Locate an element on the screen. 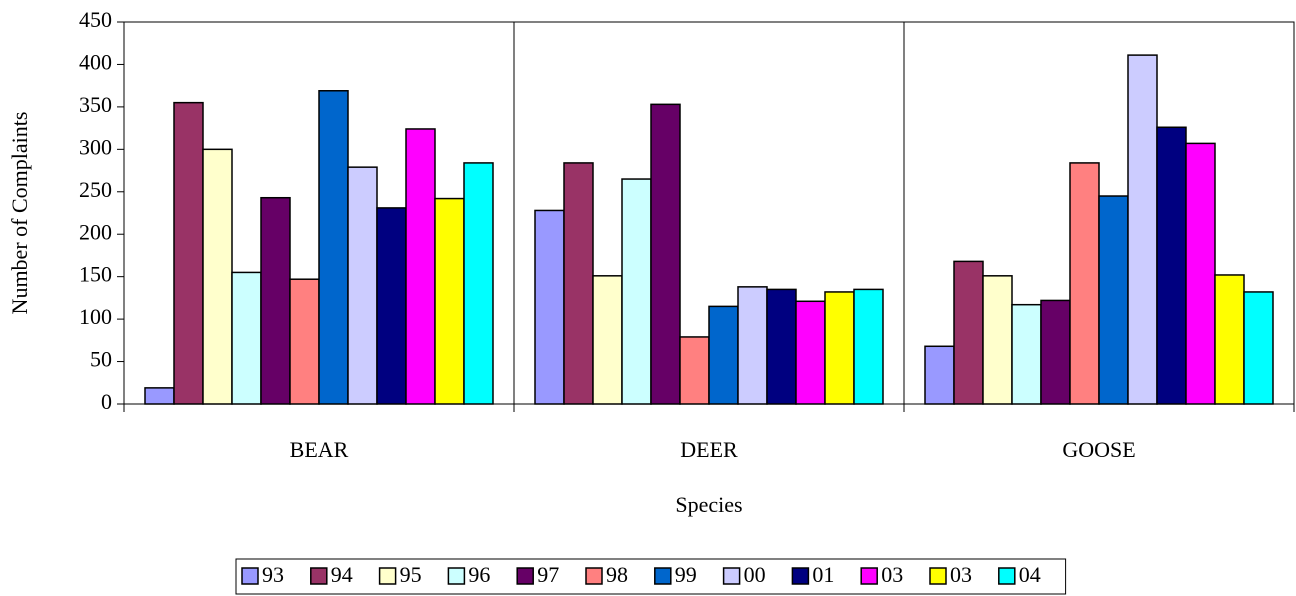  legend-label: 97 is located at coordinates (548, 574).